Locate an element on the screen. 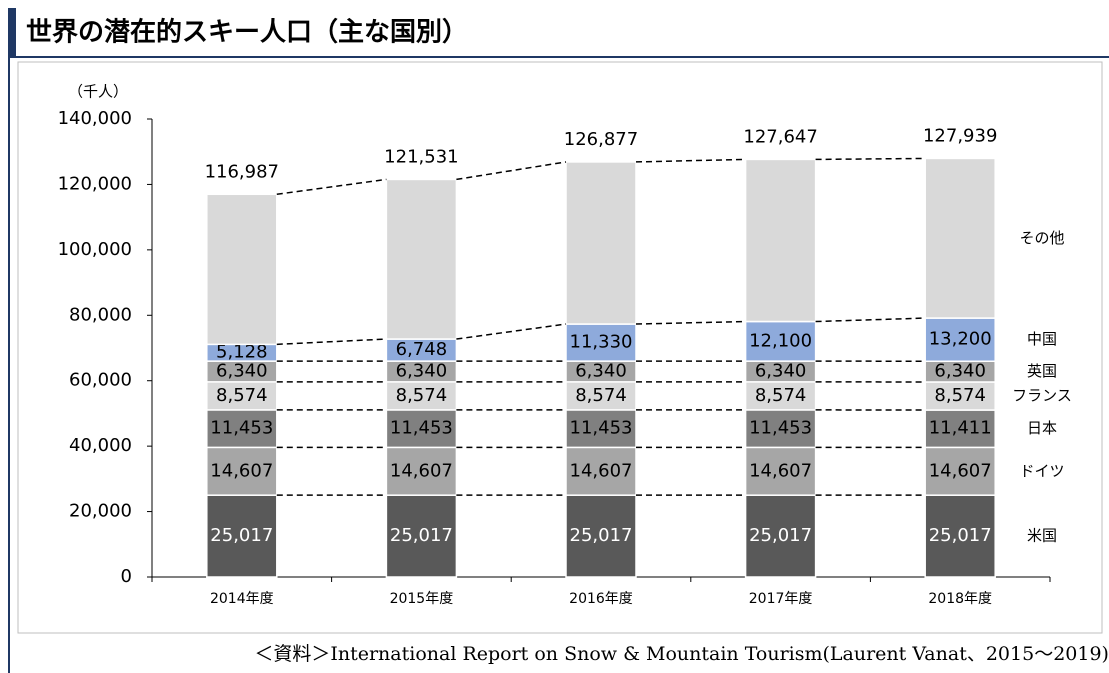 The height and width of the screenshot is (673, 1109). y-tick-label: 80,000 is located at coordinates (100, 314).